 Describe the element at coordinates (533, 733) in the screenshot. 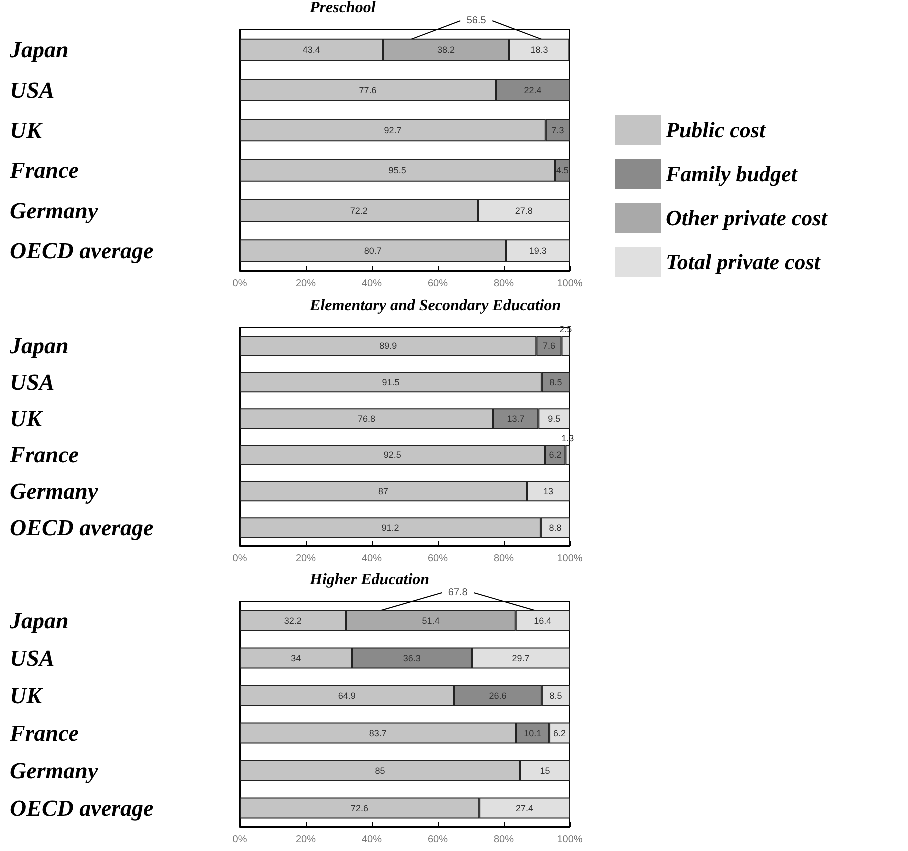

I see `data-label: 10.1` at that location.